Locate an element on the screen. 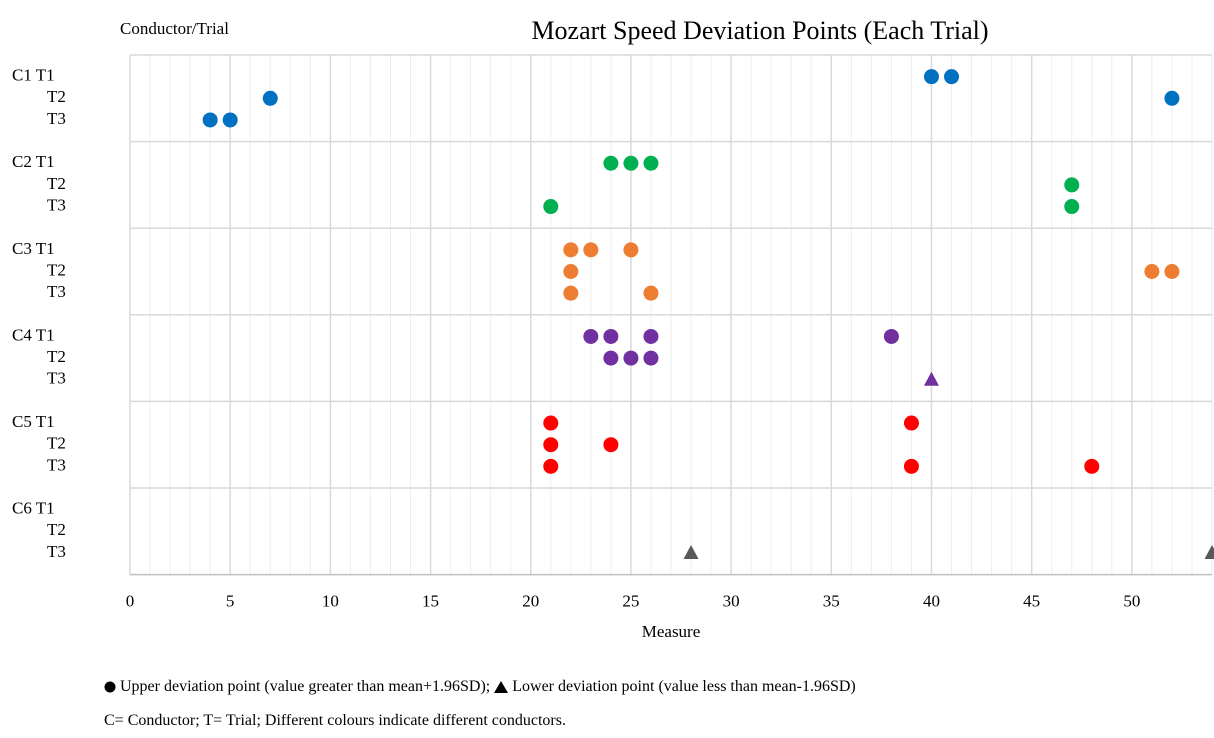 The width and height of the screenshot is (1214, 738). x-tick-label: 35 is located at coordinates (831, 601).